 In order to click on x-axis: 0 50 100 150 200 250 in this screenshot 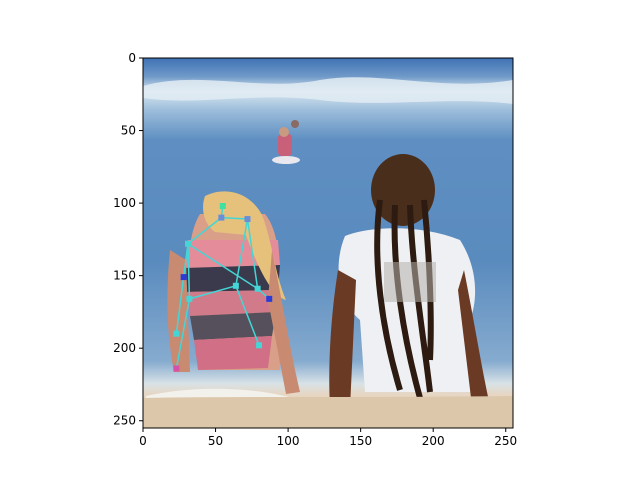, I will do `click(328, 438)`.